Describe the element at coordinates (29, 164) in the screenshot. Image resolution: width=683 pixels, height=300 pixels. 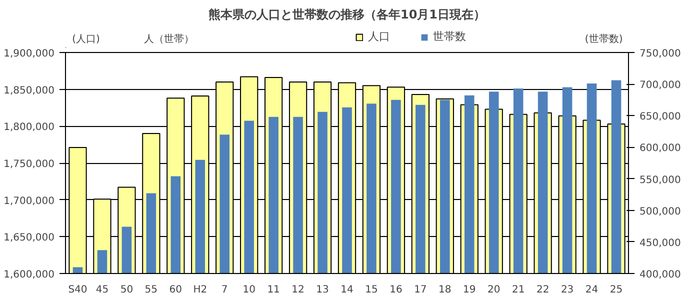
I see `y-tick-label: 1,750,000` at that location.